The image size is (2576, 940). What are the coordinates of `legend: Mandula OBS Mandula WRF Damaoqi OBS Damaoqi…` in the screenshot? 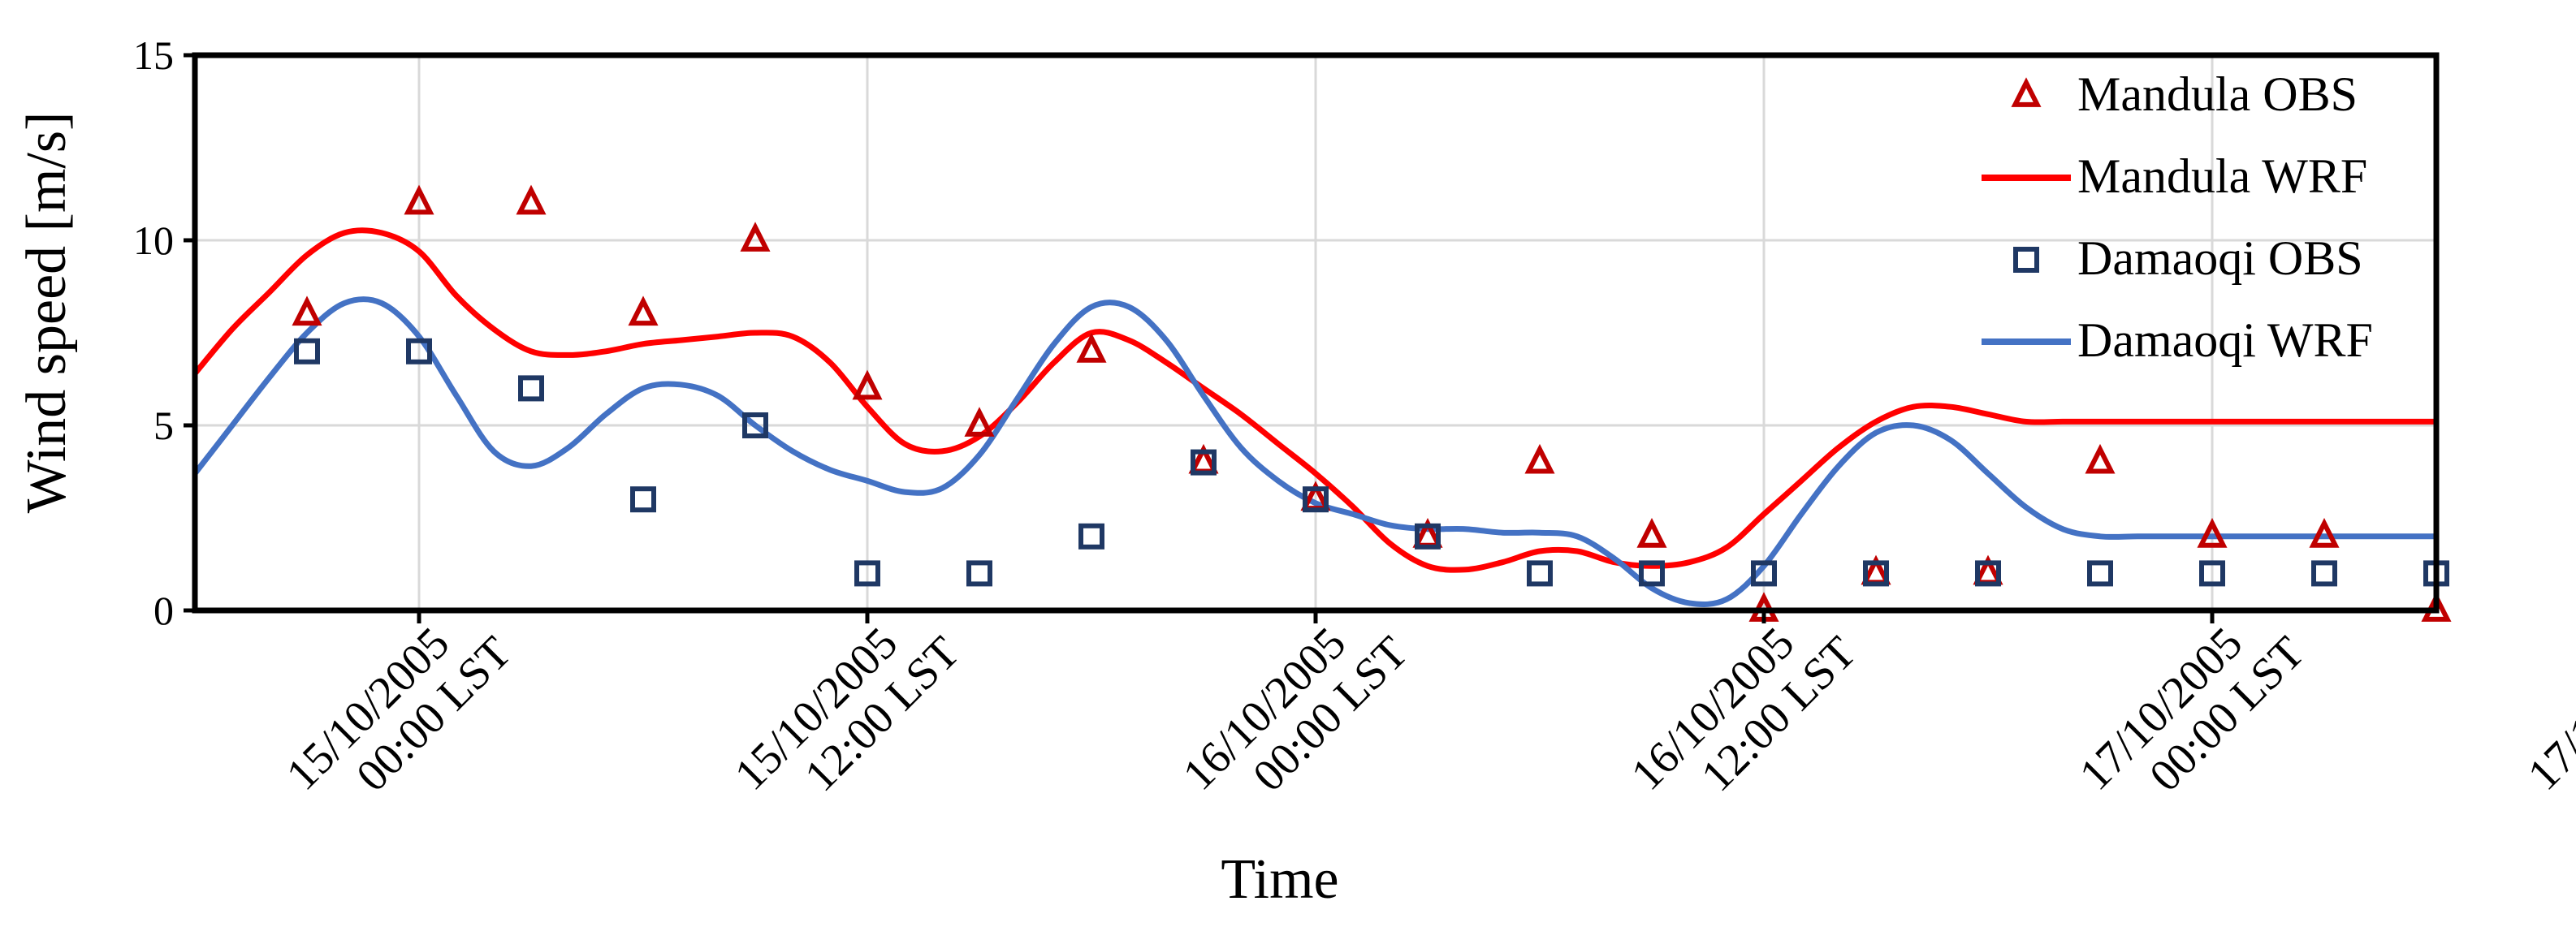 It's located at (2177, 217).